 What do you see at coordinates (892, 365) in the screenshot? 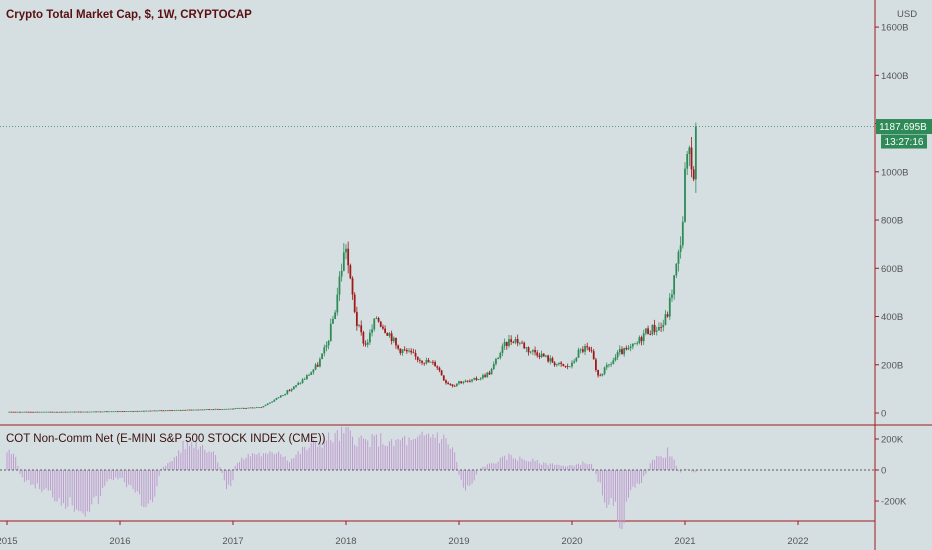
I see `price-tick-label: 200B` at bounding box center [892, 365].